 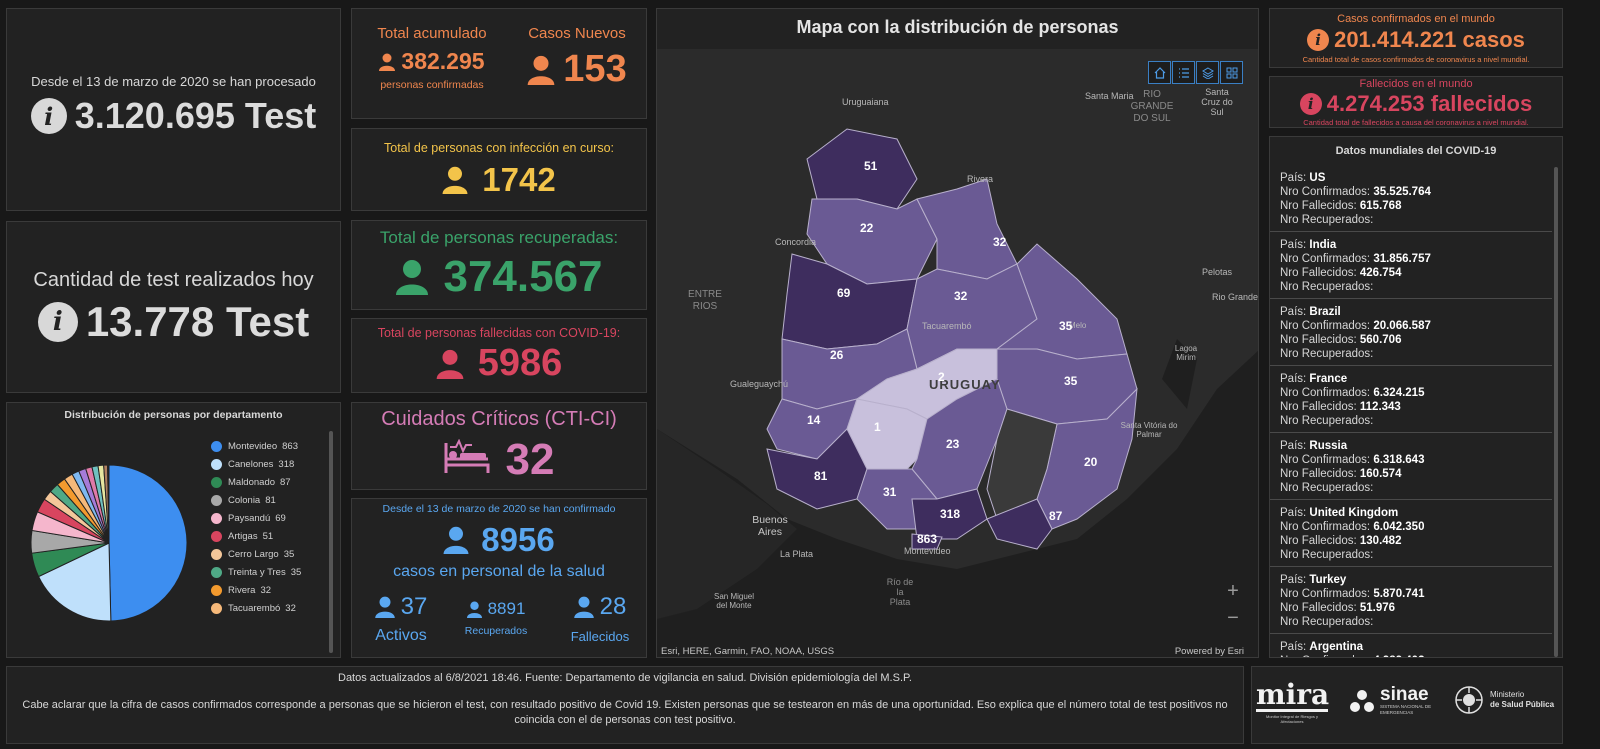 I want to click on map-powered-by: Powered by Esri, so click(x=1209, y=651).